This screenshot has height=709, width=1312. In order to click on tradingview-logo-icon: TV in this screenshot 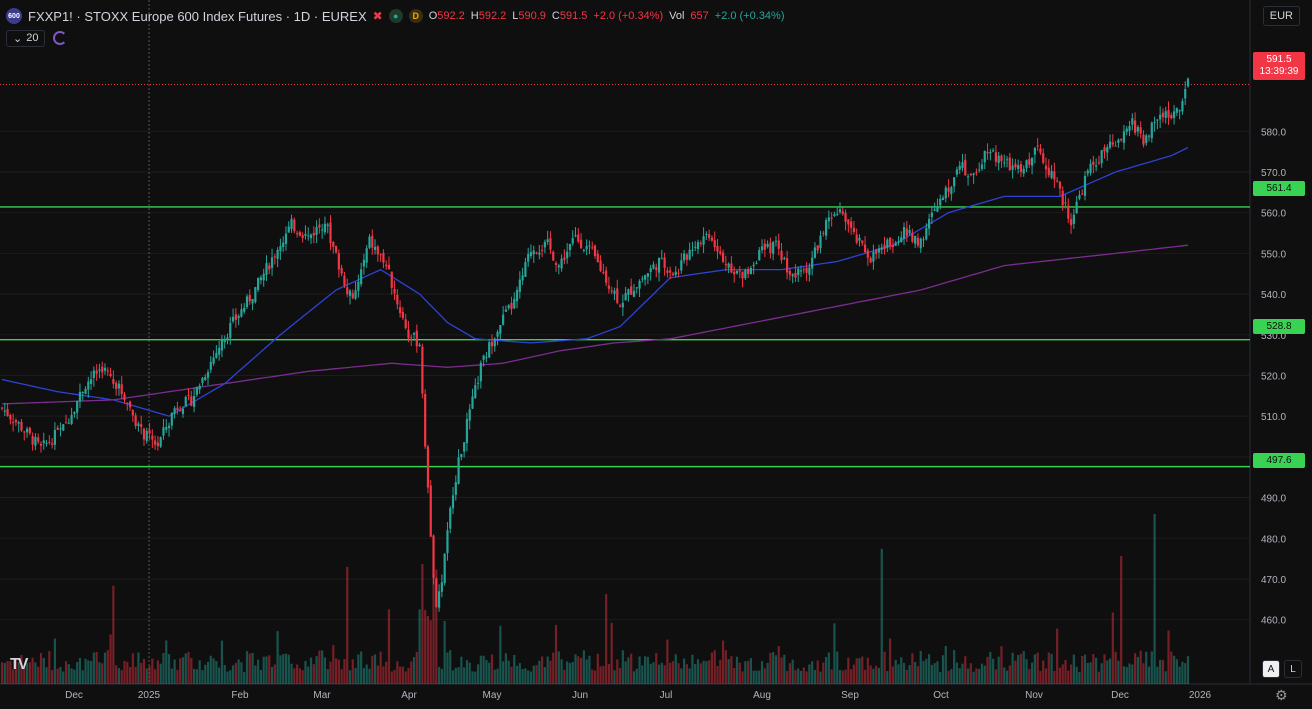, I will do `click(19, 664)`.